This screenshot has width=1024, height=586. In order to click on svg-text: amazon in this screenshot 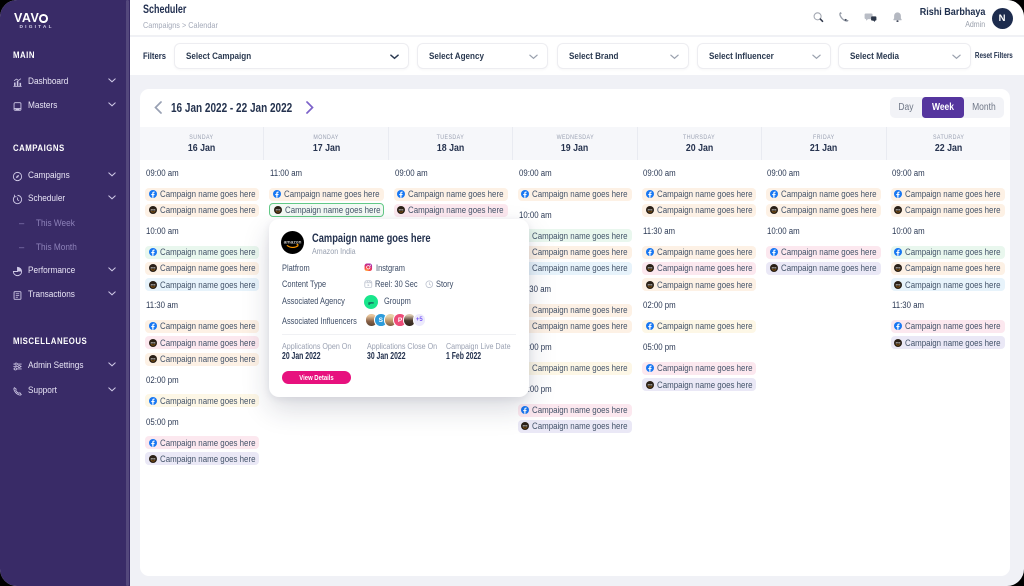, I will do `click(293, 242)`.